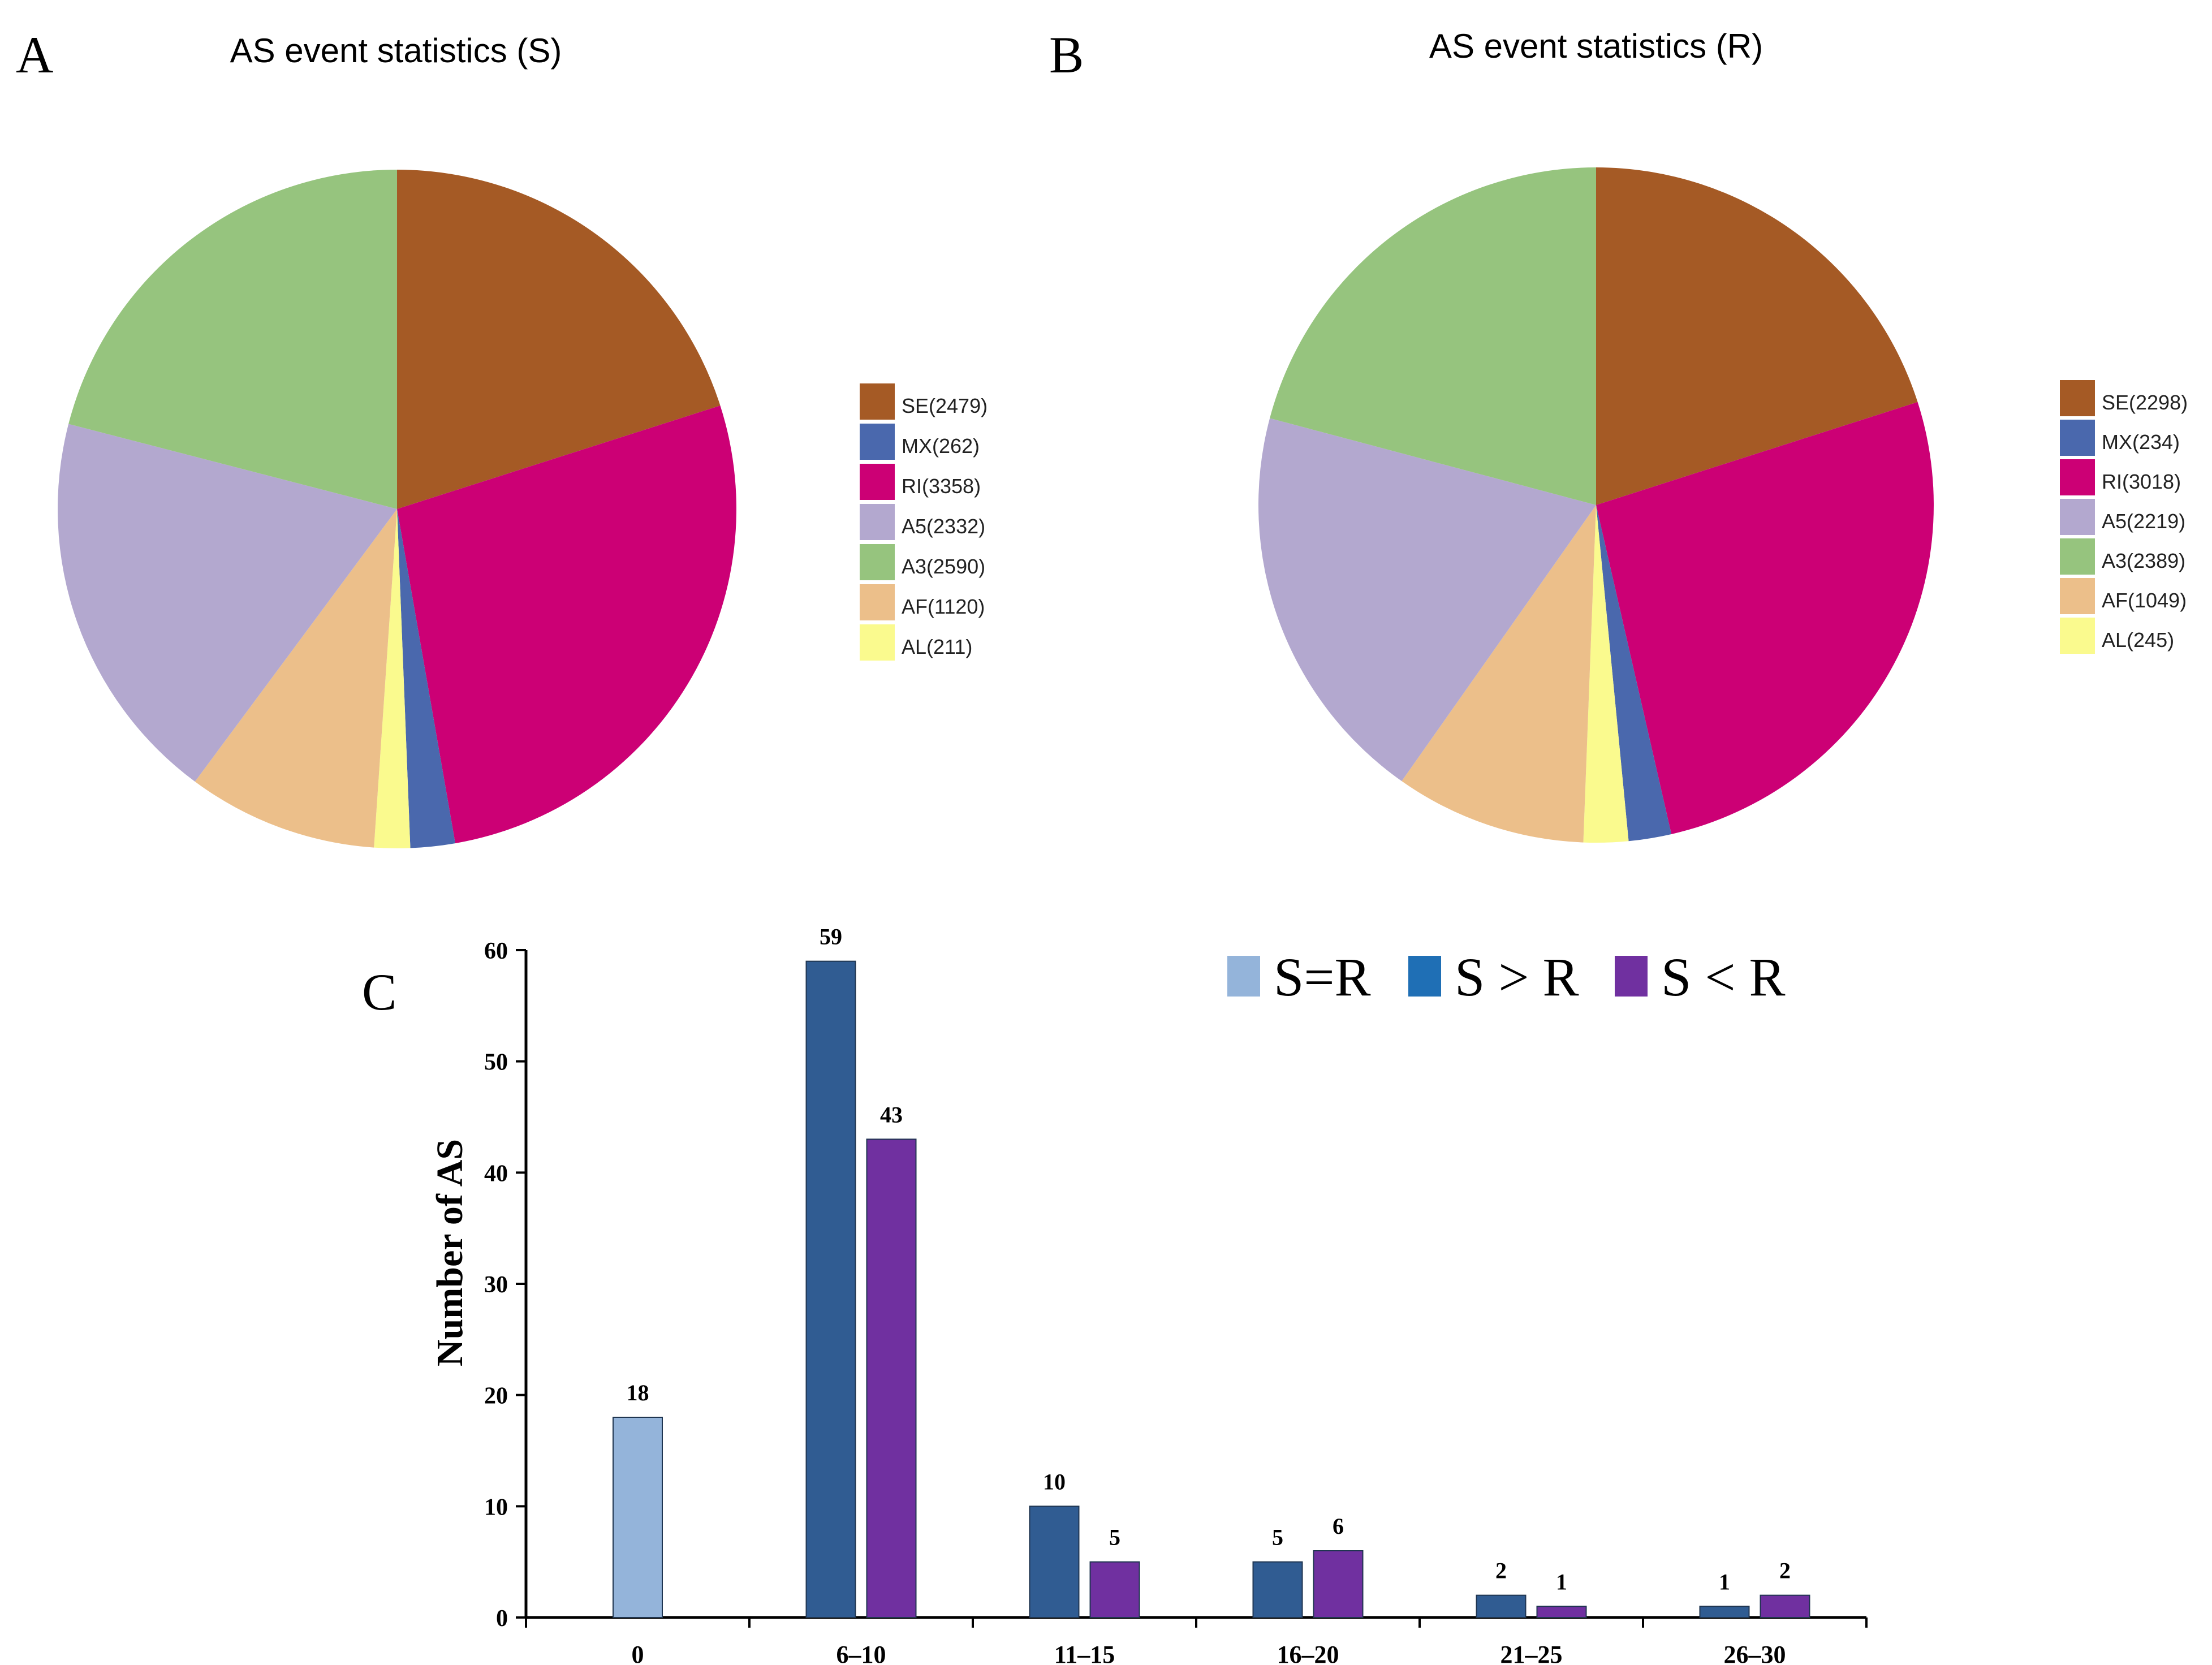 The image size is (2212, 1665). I want to click on legend-label-2: S < R, so click(1724, 977).